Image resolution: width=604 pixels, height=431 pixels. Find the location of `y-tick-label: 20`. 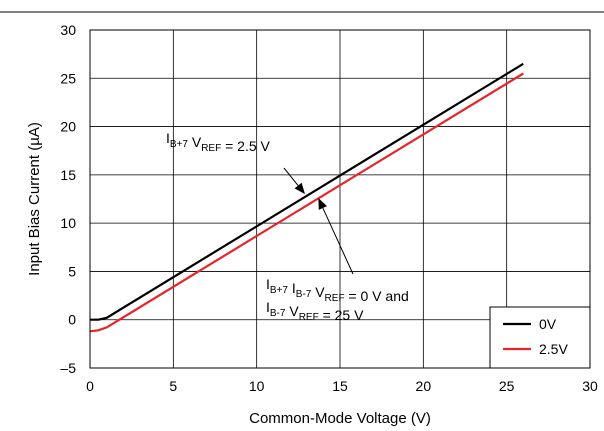

y-tick-label: 20 is located at coordinates (68, 127).